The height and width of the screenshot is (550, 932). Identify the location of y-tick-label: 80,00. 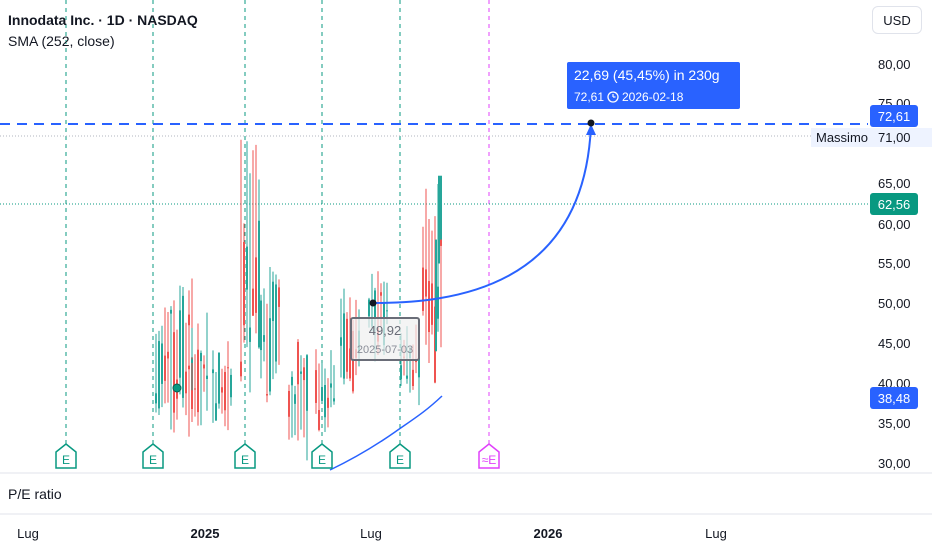
(894, 64).